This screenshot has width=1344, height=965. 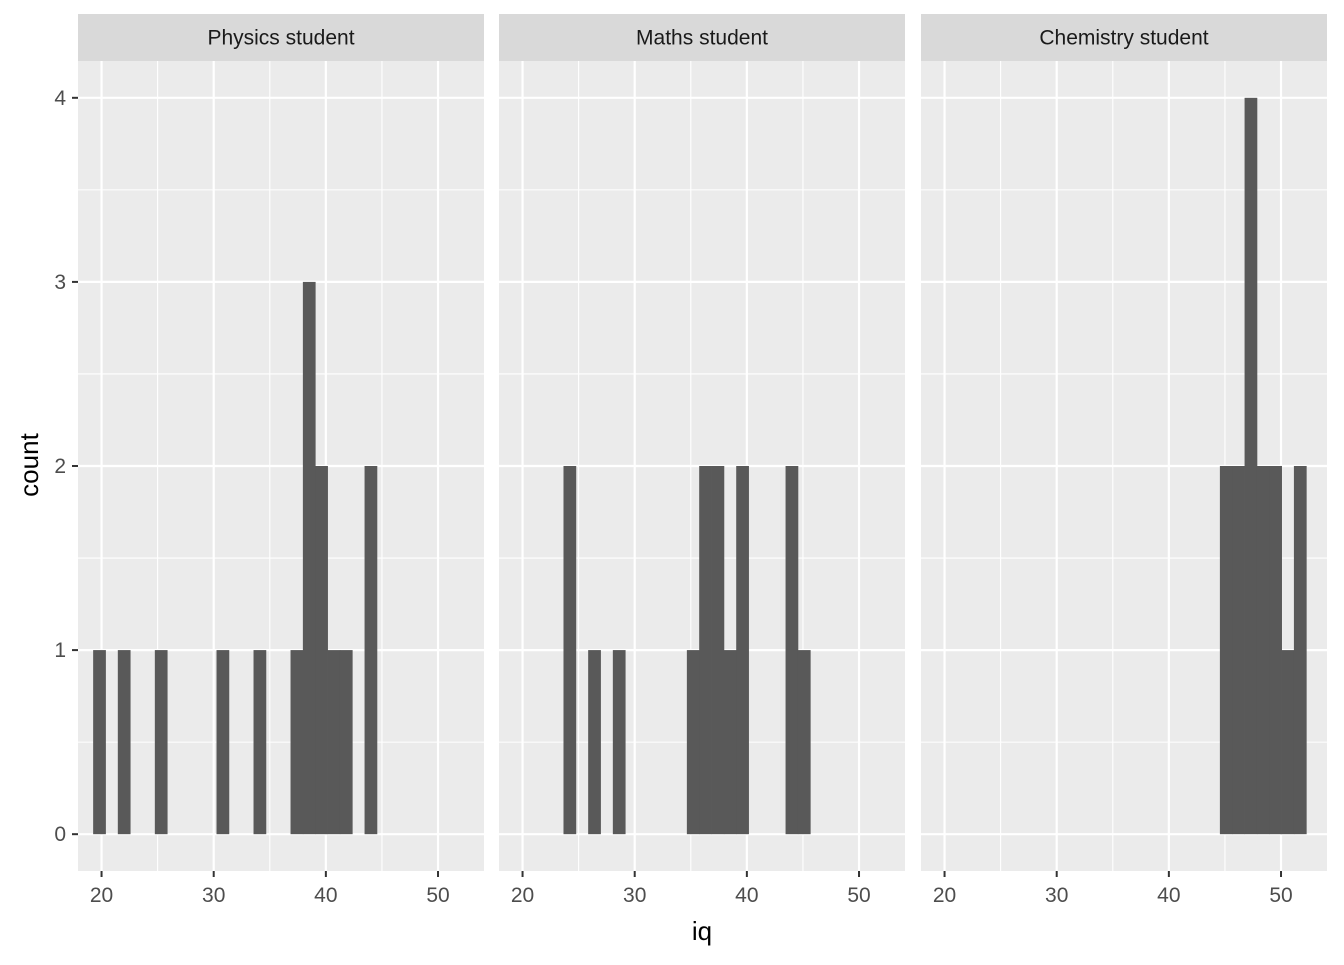 I want to click on facet-strip-label: Chemistry student, so click(x=1123, y=38).